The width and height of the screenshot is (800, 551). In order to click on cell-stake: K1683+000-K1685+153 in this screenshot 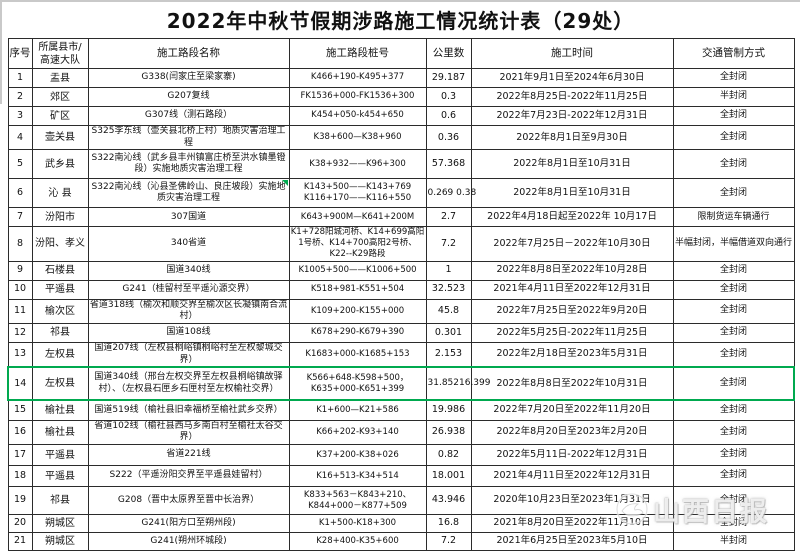, I will do `click(357, 354)`.